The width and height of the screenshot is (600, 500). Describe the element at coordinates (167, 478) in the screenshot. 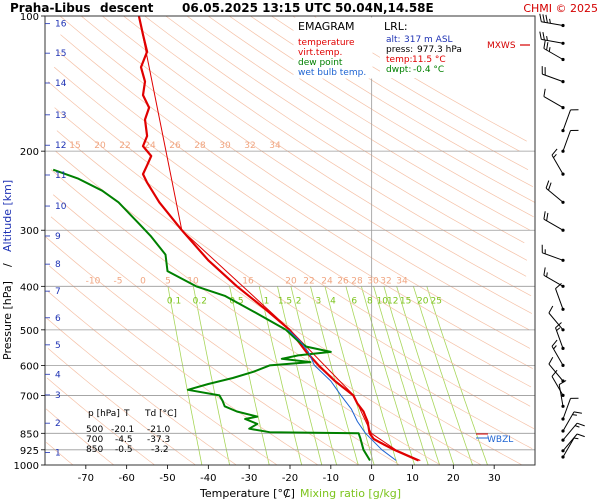

I see `x-tick-label-2: -50` at that location.